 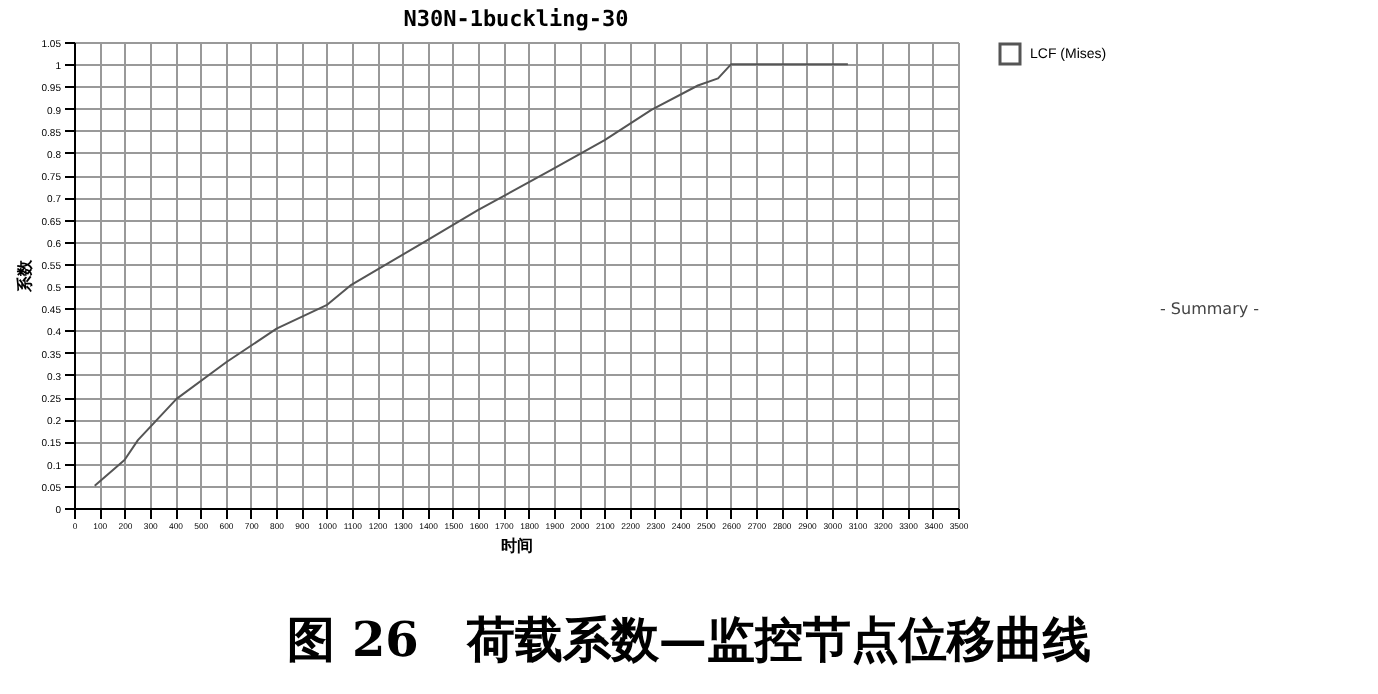 What do you see at coordinates (516, 19) in the screenshot?
I see `chart-title: N30N-1buckling-30` at bounding box center [516, 19].